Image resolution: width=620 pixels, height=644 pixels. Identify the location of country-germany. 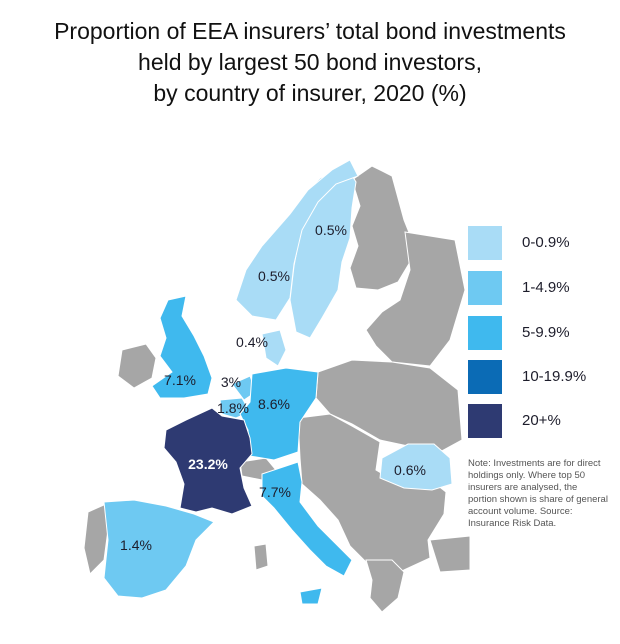
(279, 414).